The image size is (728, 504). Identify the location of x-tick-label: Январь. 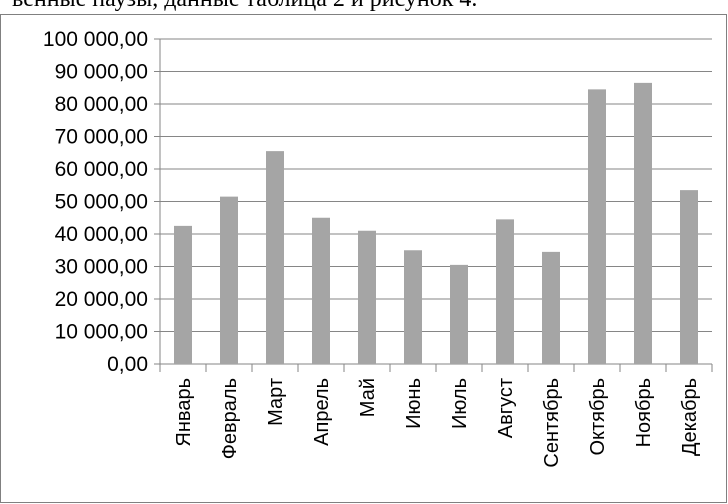
(184, 412).